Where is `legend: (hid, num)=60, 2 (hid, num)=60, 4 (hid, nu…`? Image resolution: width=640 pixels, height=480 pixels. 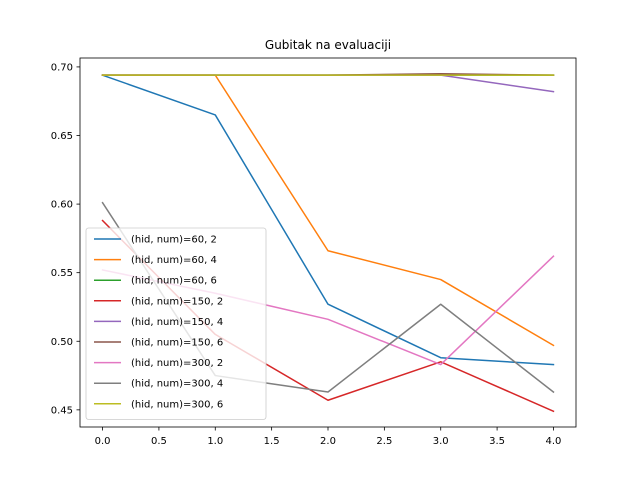 legend: (hid, num)=60, 2 (hid, num)=60, 4 (hid, nu… is located at coordinates (176, 323).